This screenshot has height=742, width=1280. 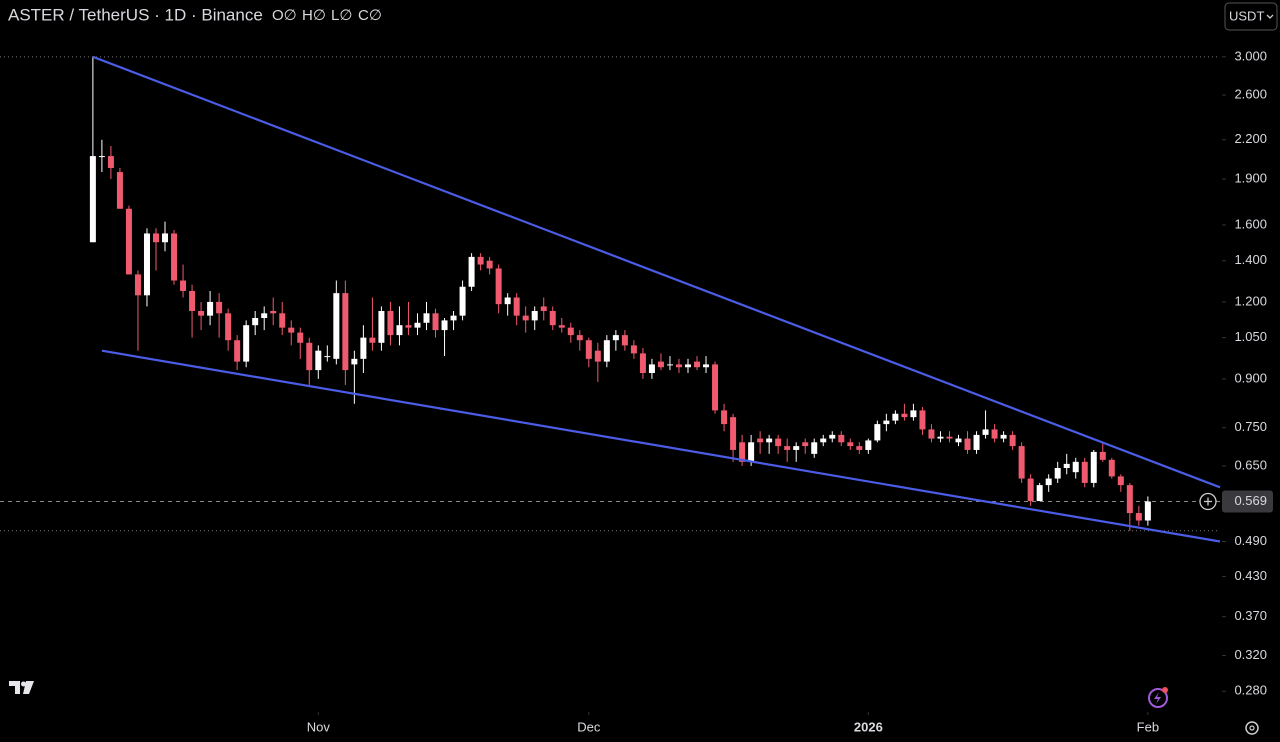 What do you see at coordinates (1250, 300) in the screenshot?
I see `y-tick-label: 1.200` at bounding box center [1250, 300].